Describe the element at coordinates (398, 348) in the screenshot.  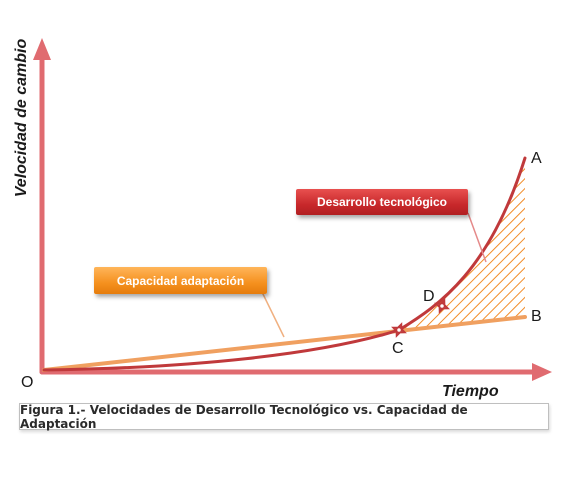
I see `point-label-c: C` at that location.